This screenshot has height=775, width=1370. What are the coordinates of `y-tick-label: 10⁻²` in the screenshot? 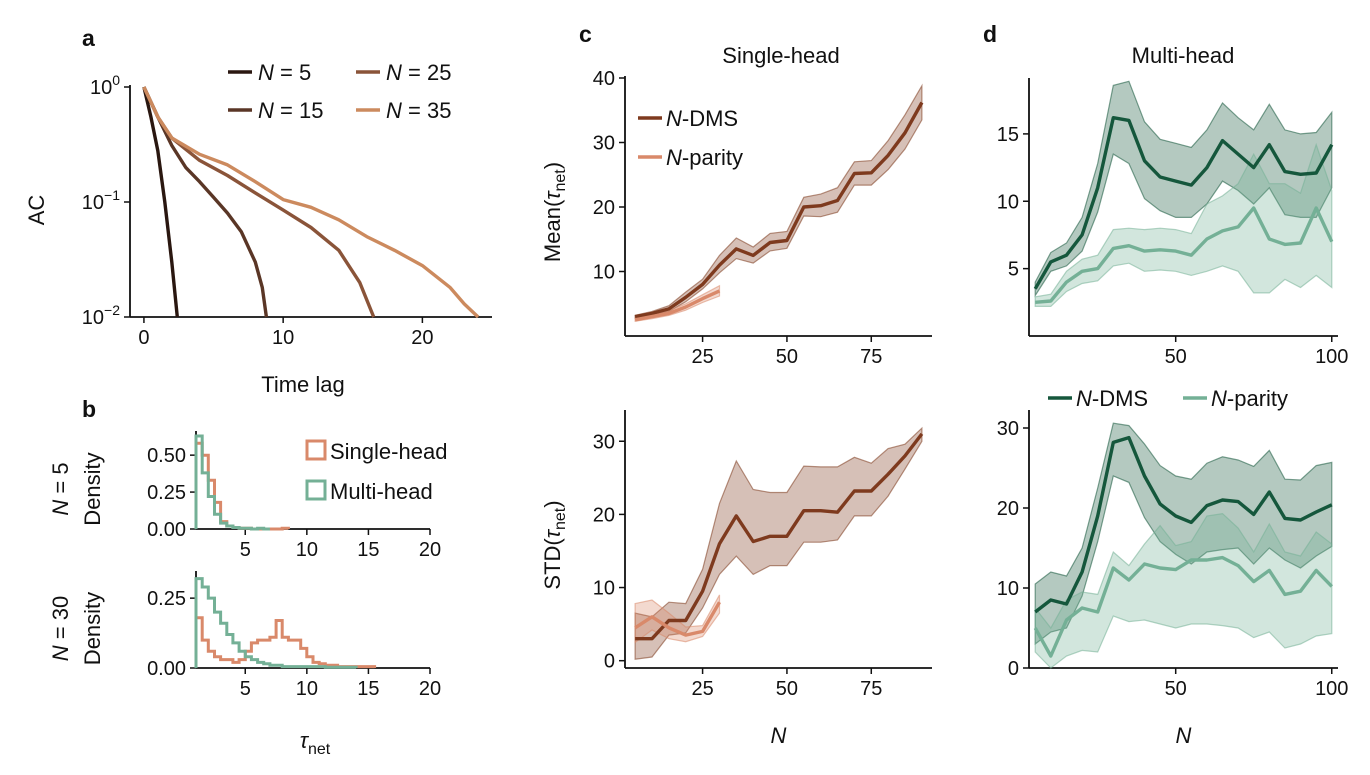 It's located at (101, 315).